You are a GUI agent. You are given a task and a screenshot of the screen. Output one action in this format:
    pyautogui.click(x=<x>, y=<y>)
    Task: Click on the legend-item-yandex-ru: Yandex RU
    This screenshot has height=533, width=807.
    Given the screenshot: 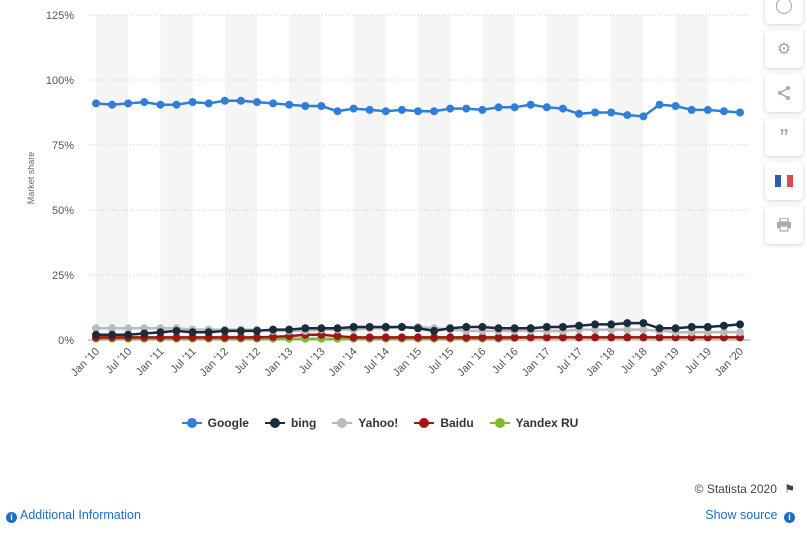 What is the action you would take?
    pyautogui.click(x=533, y=423)
    